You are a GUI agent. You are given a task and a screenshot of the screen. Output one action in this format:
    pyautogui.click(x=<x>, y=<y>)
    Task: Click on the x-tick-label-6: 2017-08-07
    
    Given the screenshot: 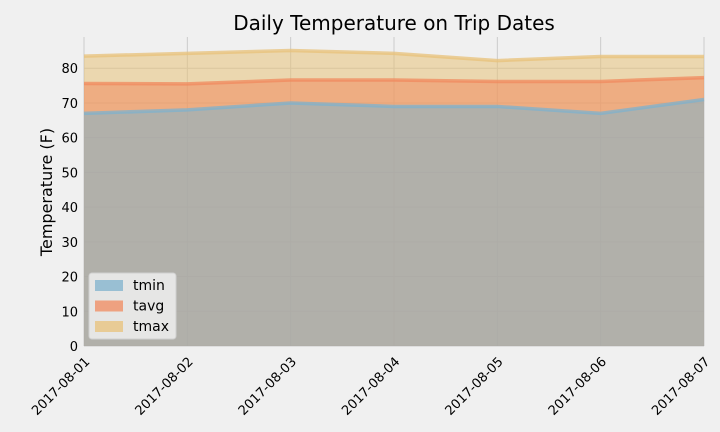 What is the action you would take?
    pyautogui.click(x=681, y=387)
    